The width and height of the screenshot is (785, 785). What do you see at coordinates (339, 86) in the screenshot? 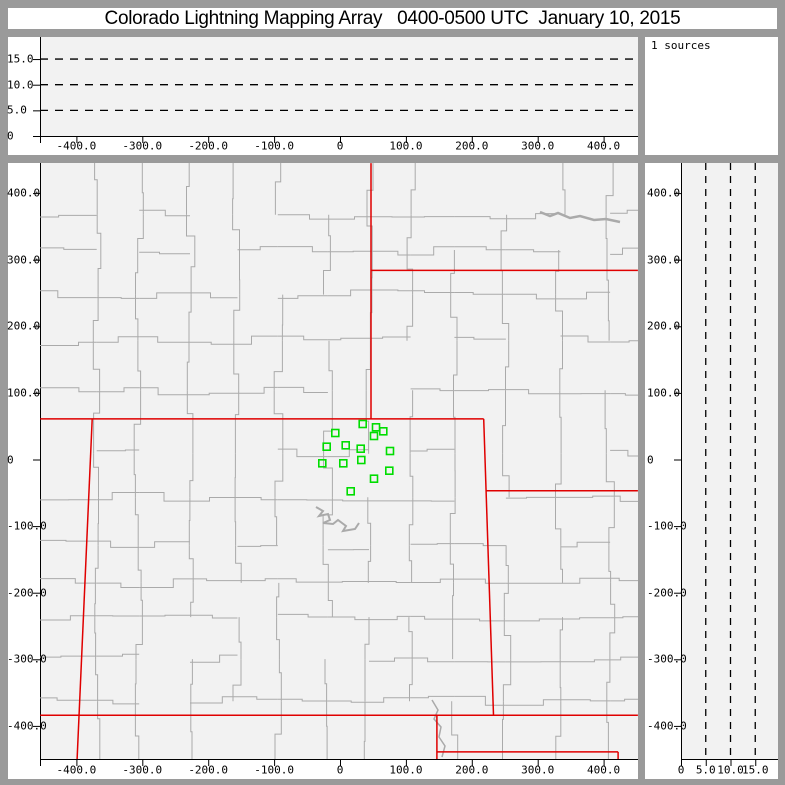
I see `top-altitude-plot-area` at bounding box center [339, 86].